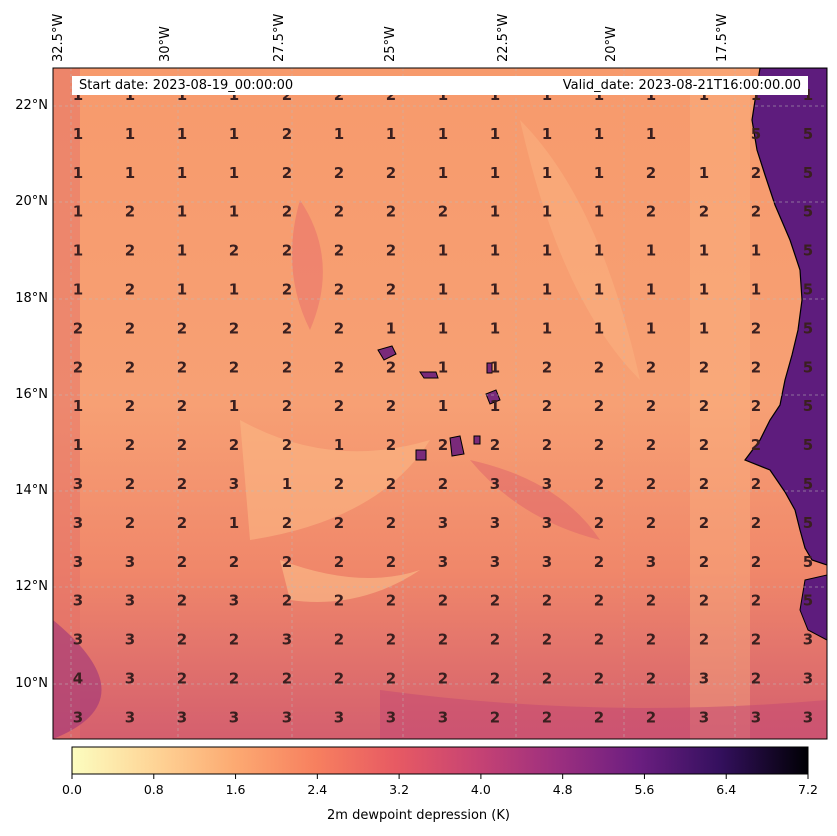 Image resolution: width=837 pixels, height=836 pixels. What do you see at coordinates (31, 683) in the screenshot?
I see `latitude-label: 10°N` at bounding box center [31, 683].